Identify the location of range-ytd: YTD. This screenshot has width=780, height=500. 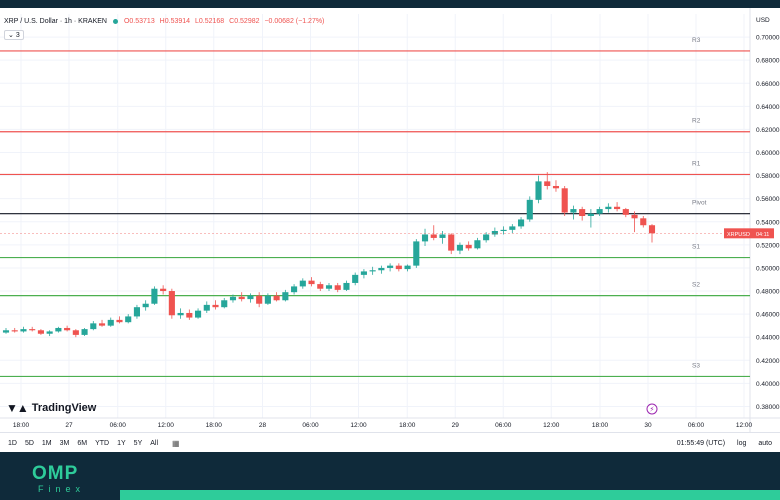
(102, 443).